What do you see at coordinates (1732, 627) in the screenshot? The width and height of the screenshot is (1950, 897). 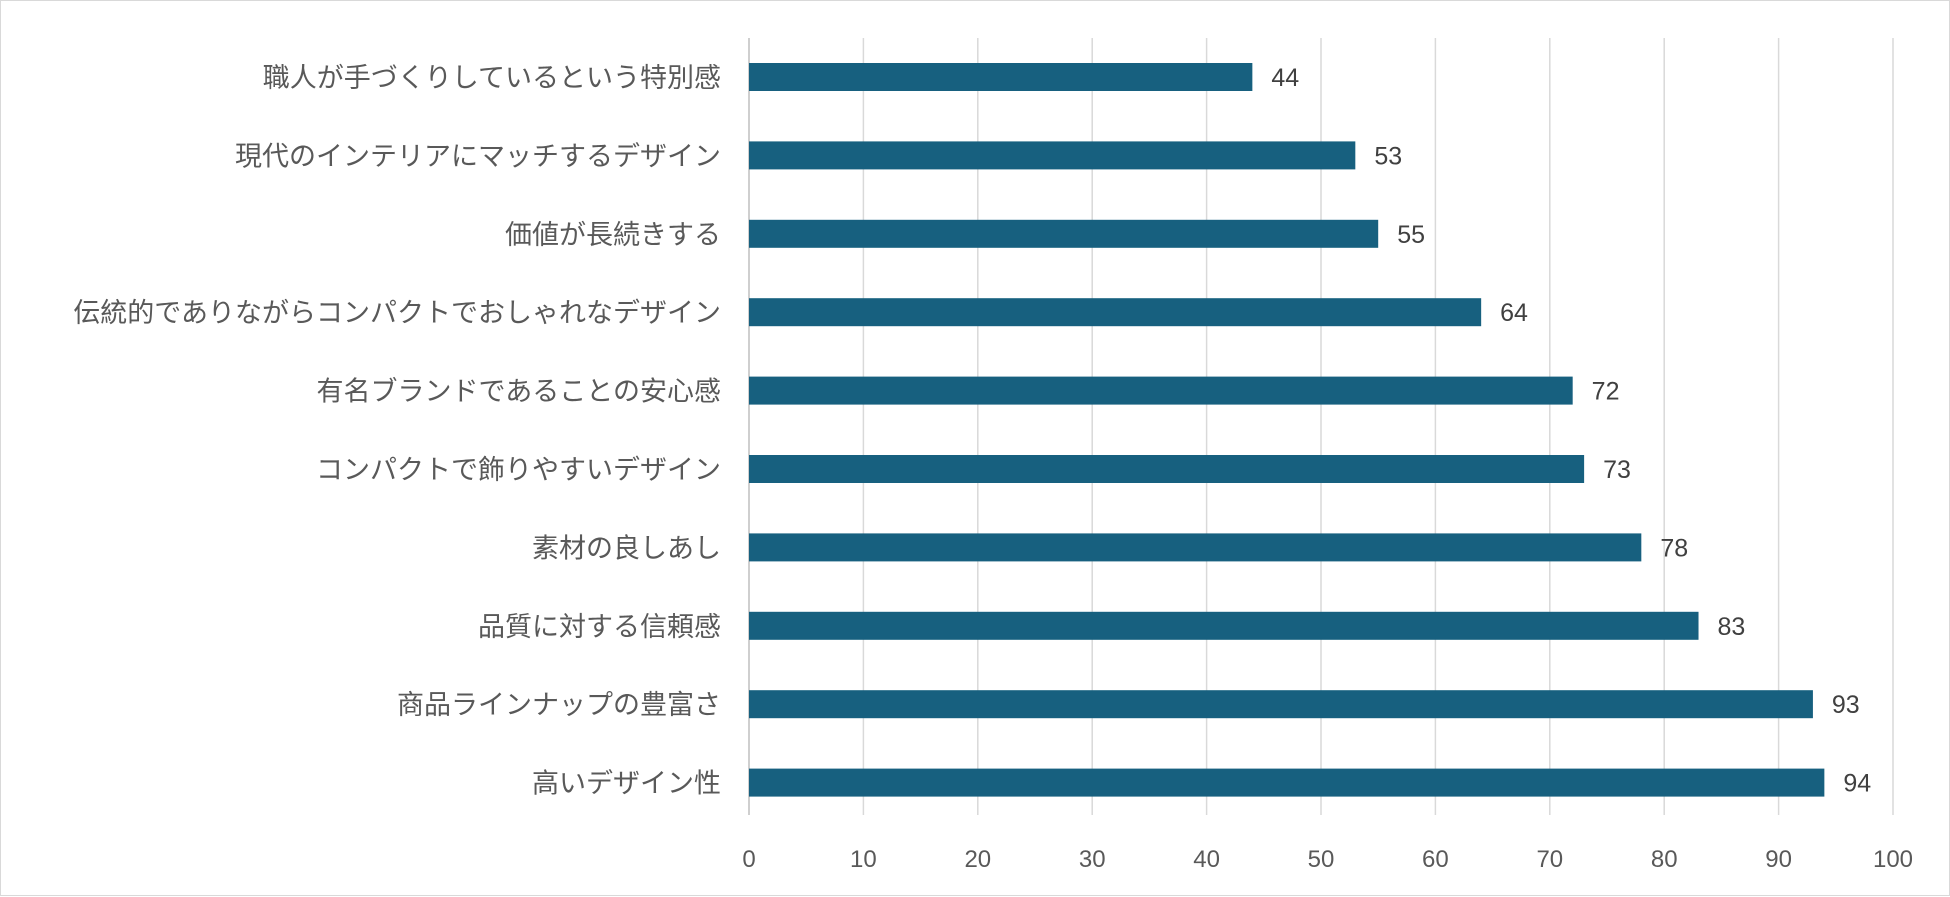 I see `data-label: 83` at bounding box center [1732, 627].